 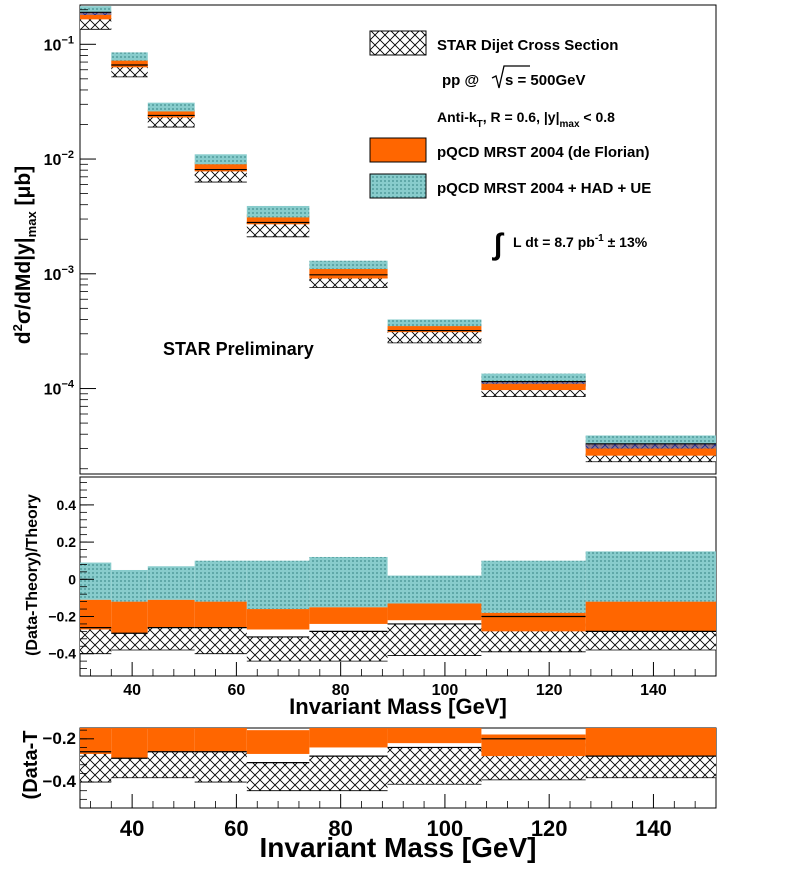 I want to click on zoom-xtick-label-2: 80, so click(x=340, y=828).